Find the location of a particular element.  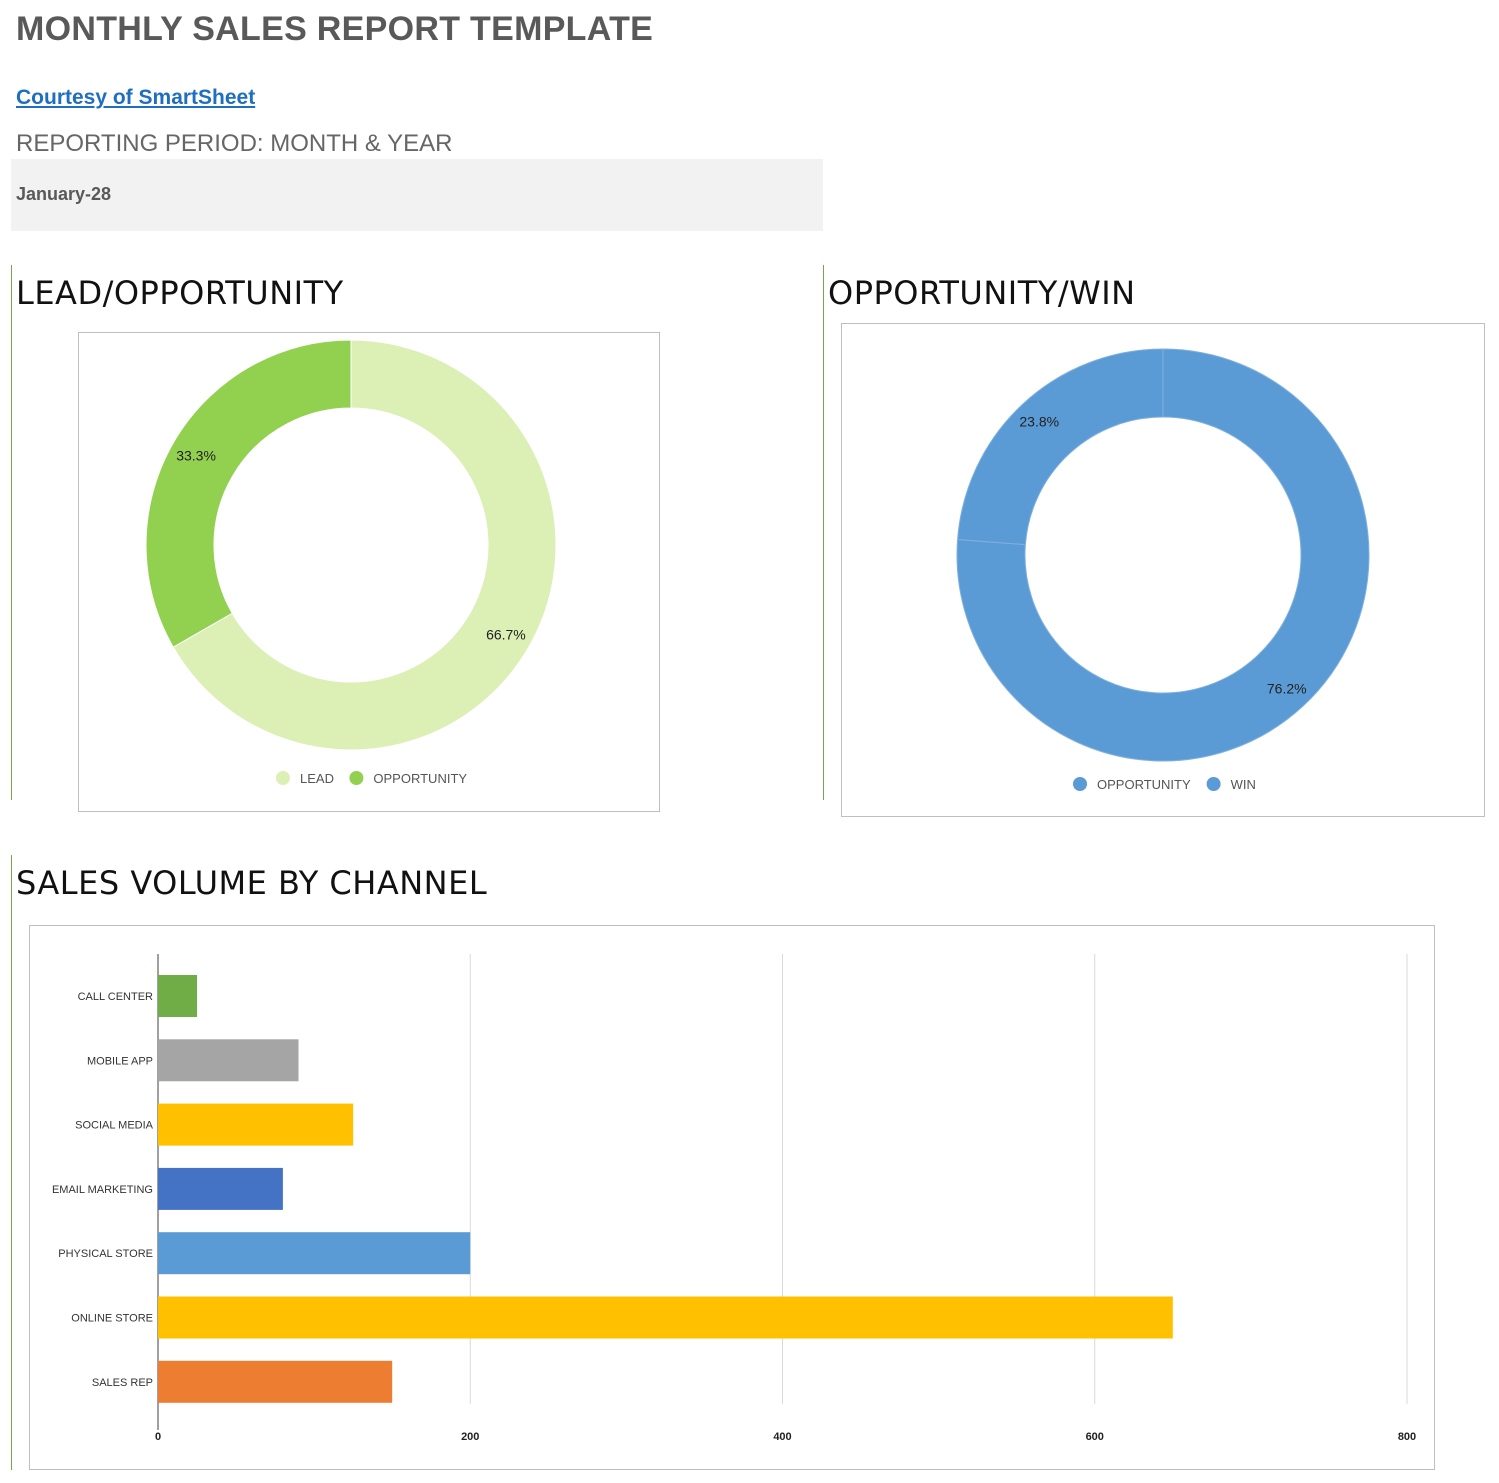

data-label-opportunity: 33.3% is located at coordinates (196, 455).